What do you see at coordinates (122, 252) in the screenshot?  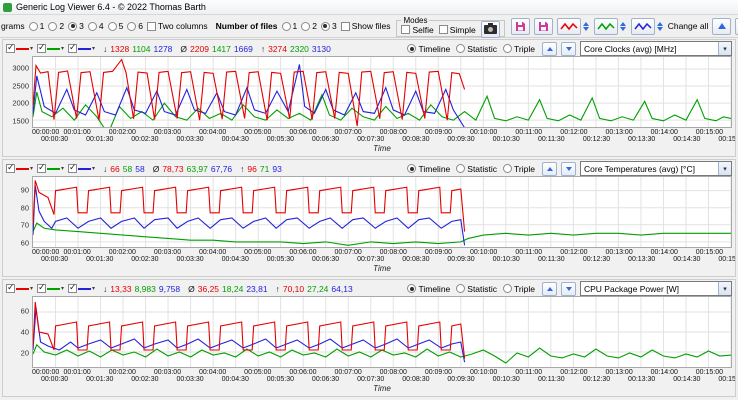 I see `x-tick-label: 00:02:00` at bounding box center [122, 252].